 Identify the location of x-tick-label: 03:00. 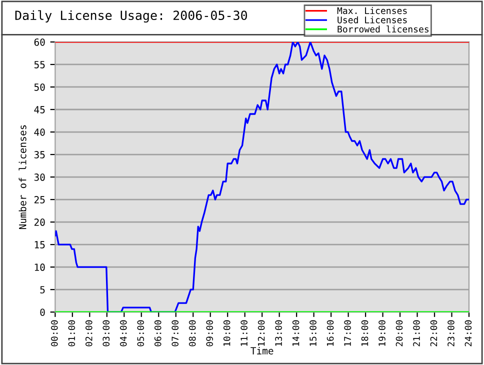
(106, 333).